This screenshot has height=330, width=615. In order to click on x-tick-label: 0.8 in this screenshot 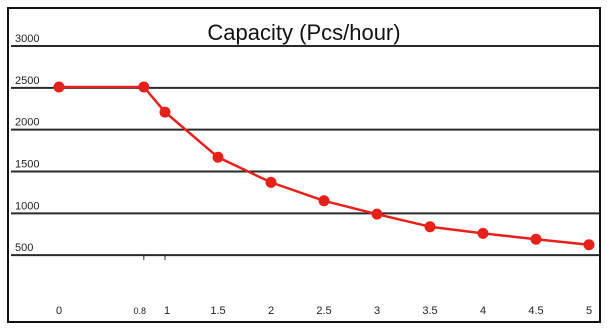, I will do `click(140, 311)`.